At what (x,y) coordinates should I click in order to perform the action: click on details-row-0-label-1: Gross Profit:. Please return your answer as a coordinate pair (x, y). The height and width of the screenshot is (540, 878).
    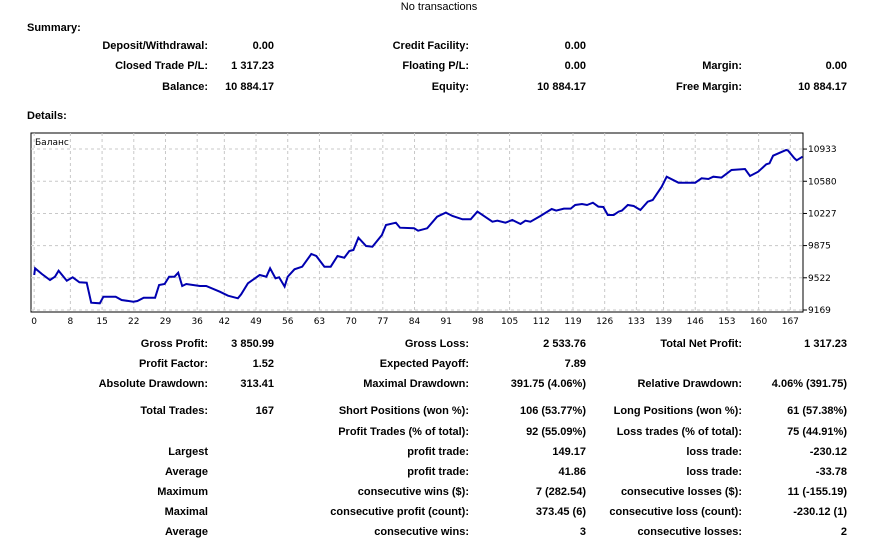
    Looking at the image, I should click on (174, 344).